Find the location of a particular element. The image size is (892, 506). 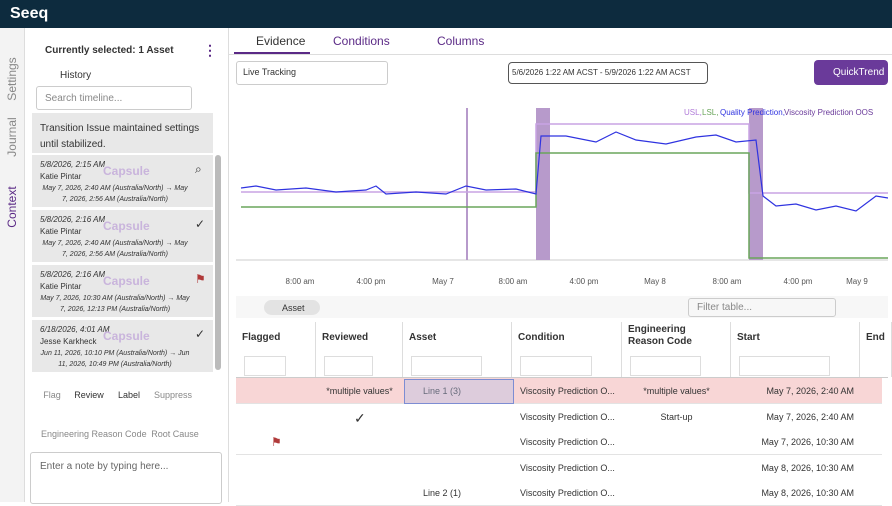

side-tab: Settings is located at coordinates (12, 79).